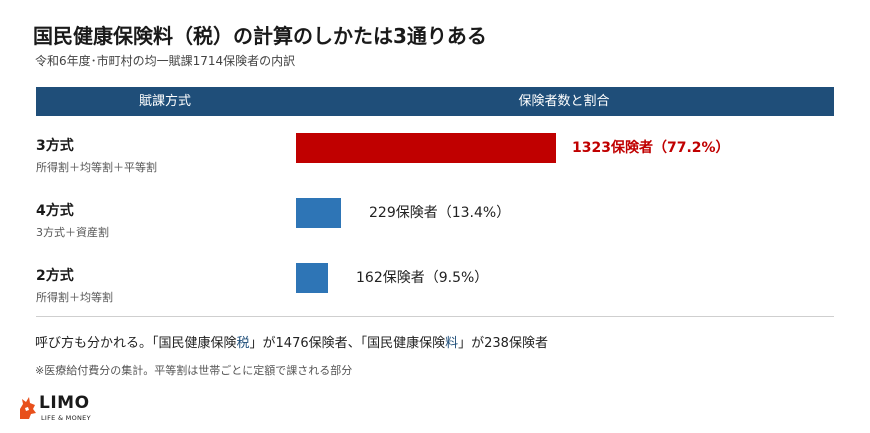 The width and height of the screenshot is (870, 433). What do you see at coordinates (164, 101) in the screenshot?
I see `header-method: 賦課方式` at bounding box center [164, 101].